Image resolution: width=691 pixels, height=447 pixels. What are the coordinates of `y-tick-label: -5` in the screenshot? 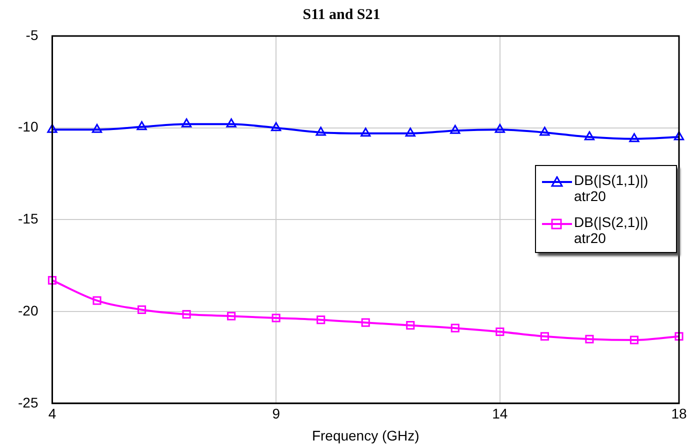 It's located at (32, 34).